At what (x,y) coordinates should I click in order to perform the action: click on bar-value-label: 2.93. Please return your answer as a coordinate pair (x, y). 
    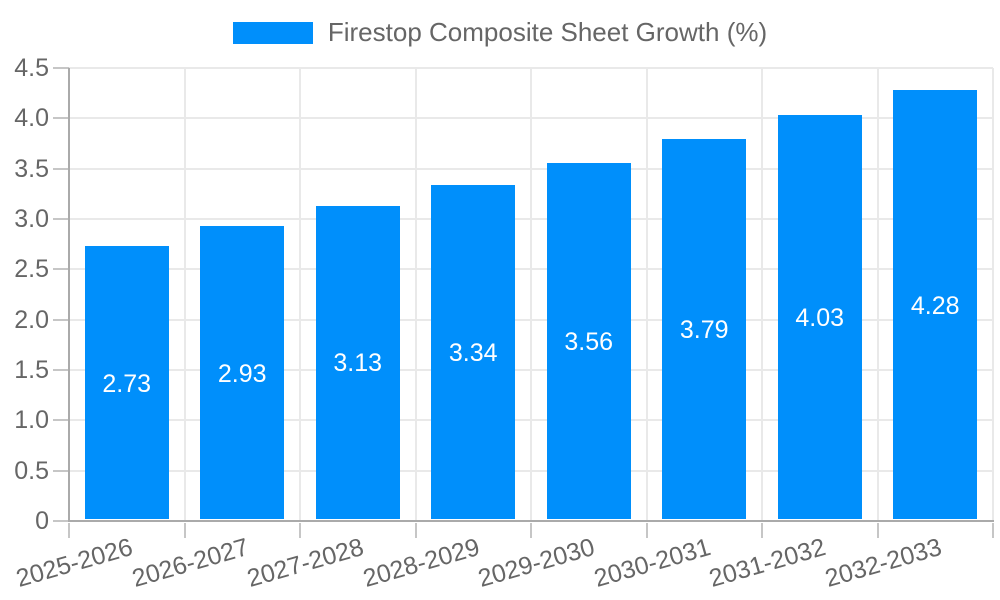
    Looking at the image, I should click on (242, 373).